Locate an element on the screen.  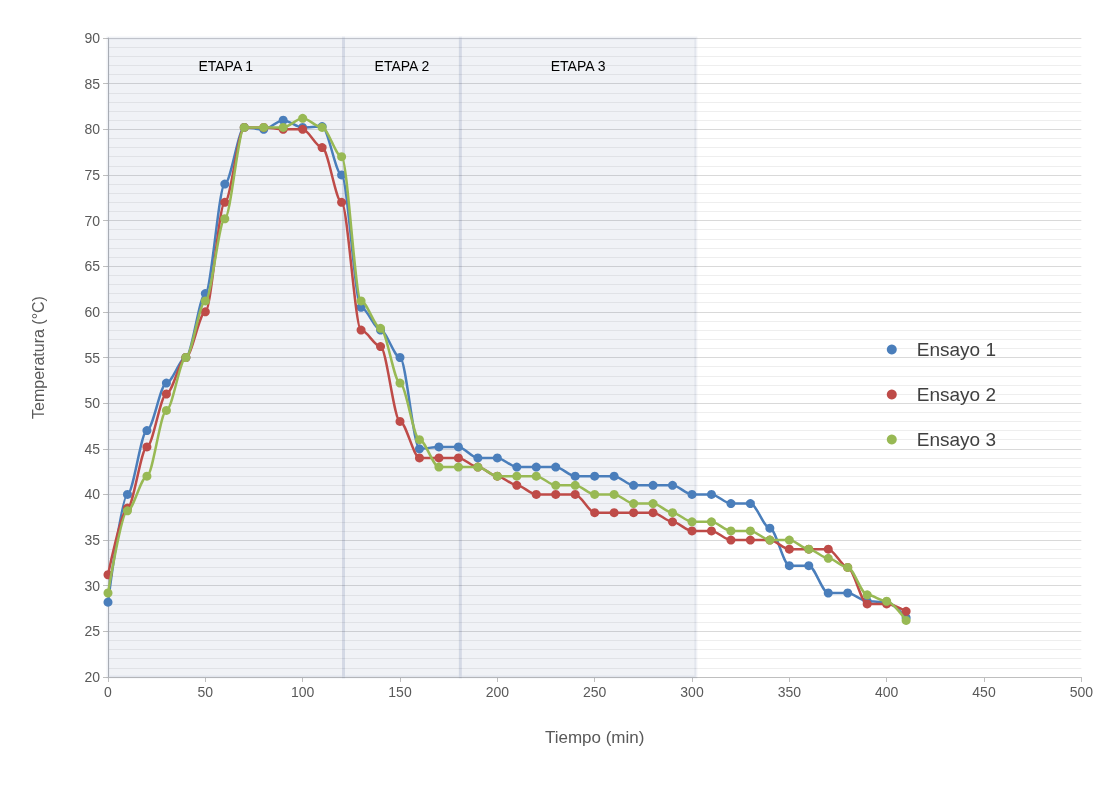
x-tick-label: 200 is located at coordinates (497, 692).